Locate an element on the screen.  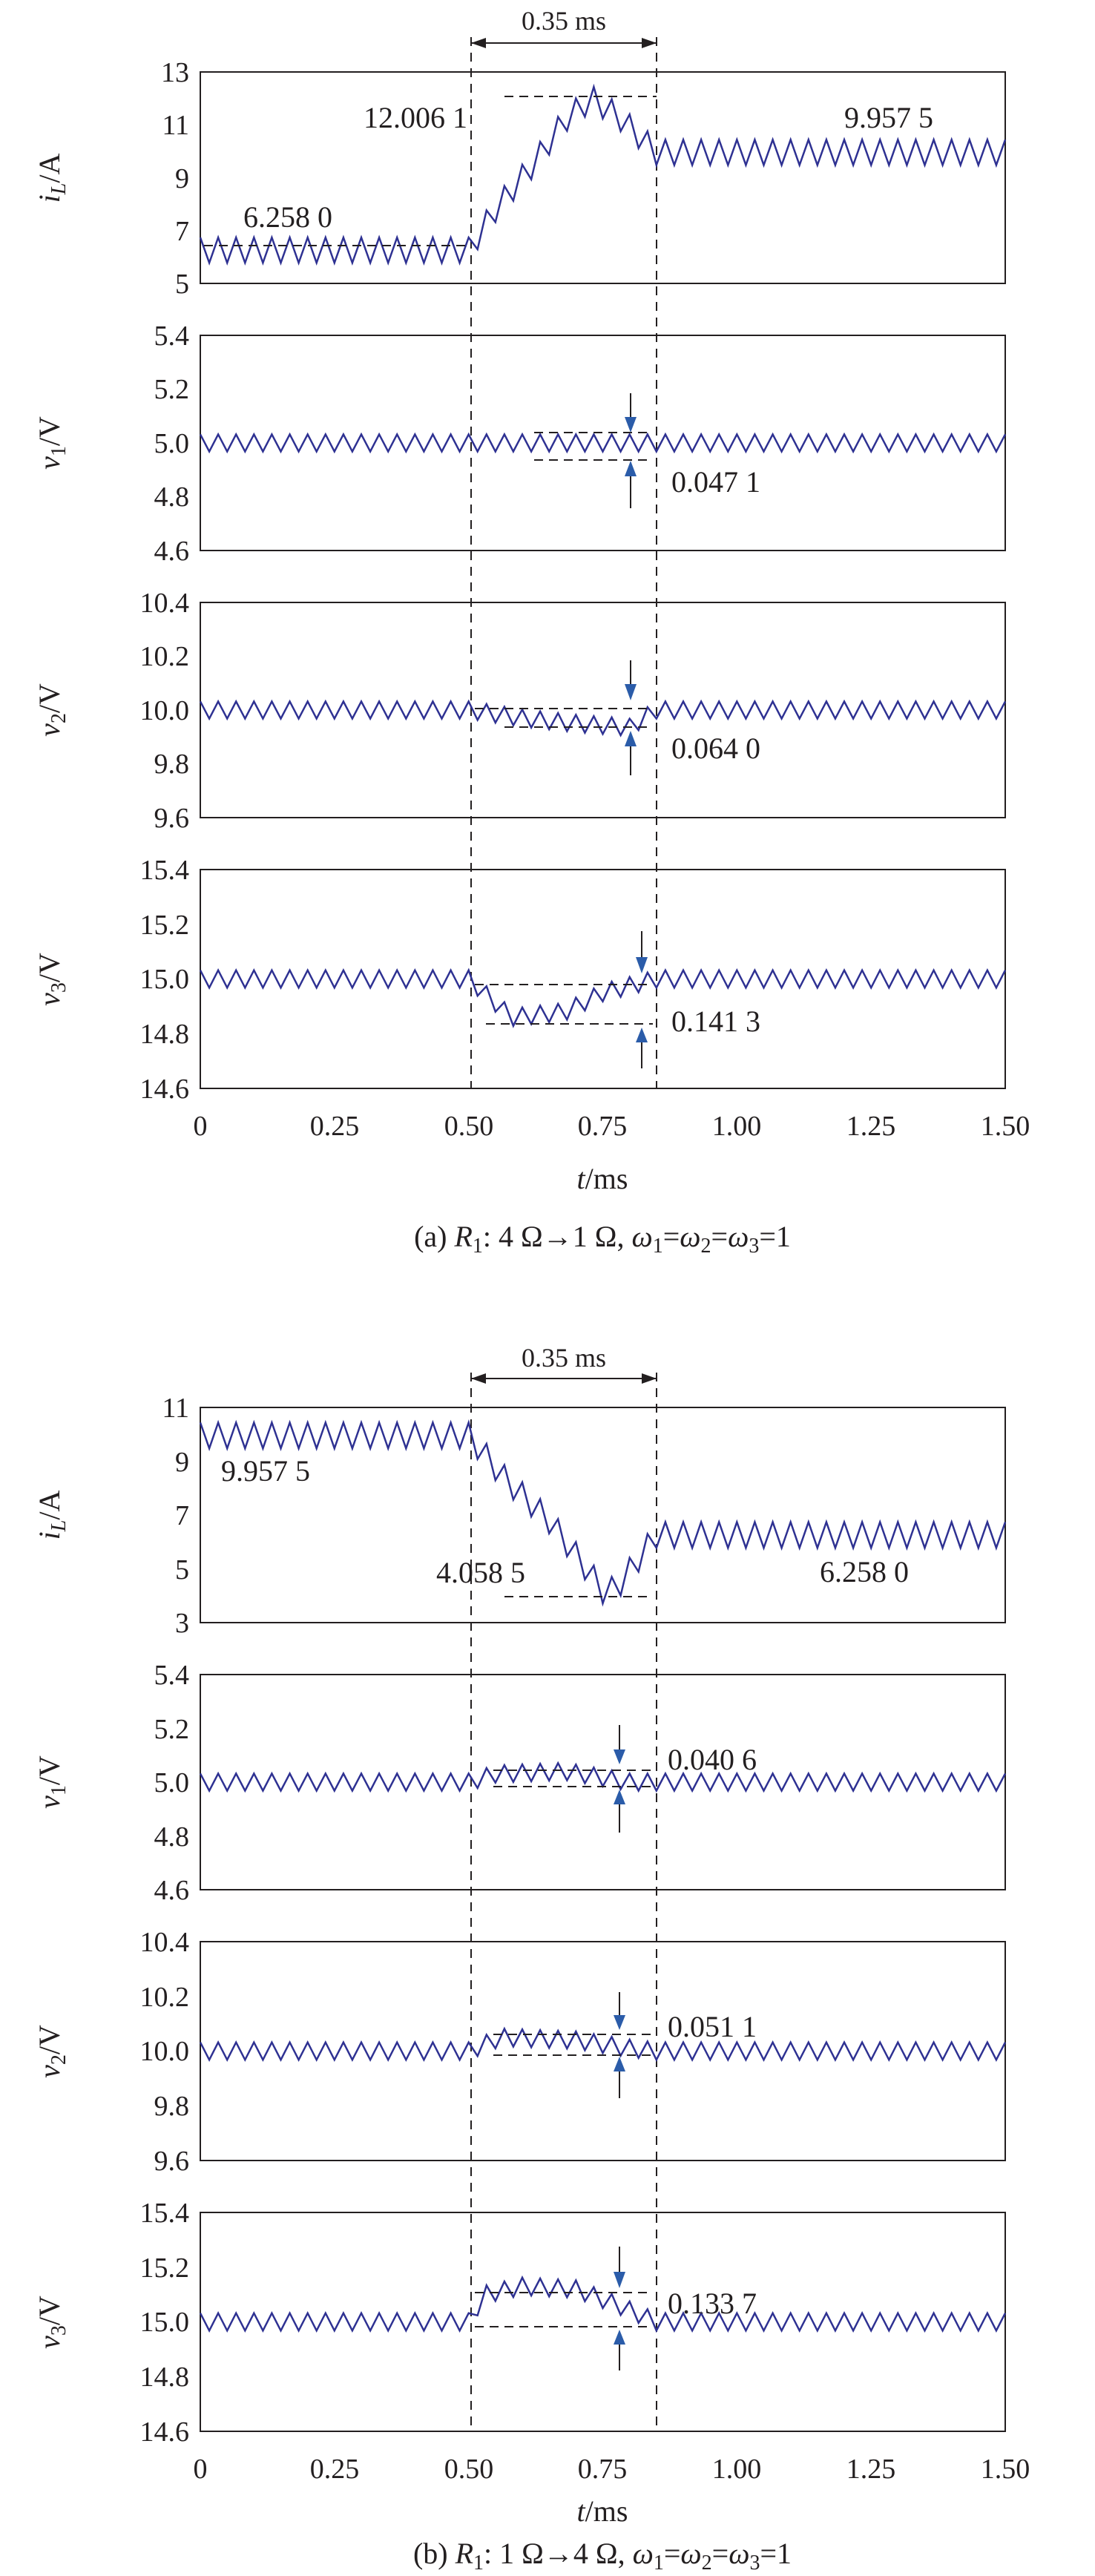
panel-a1-frame is located at coordinates (603, 177).